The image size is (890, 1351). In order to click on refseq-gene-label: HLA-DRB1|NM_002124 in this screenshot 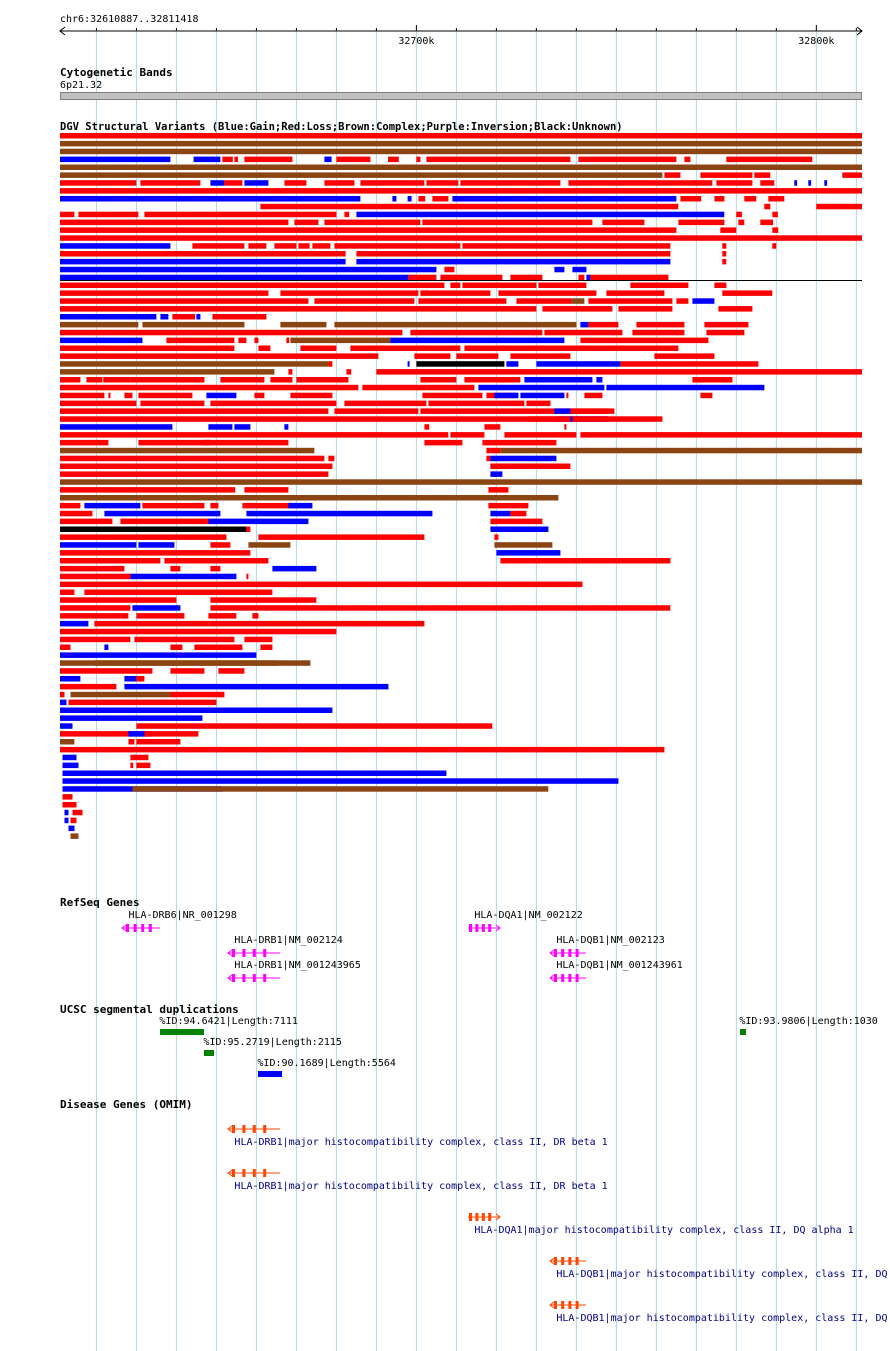, I will do `click(288, 940)`.